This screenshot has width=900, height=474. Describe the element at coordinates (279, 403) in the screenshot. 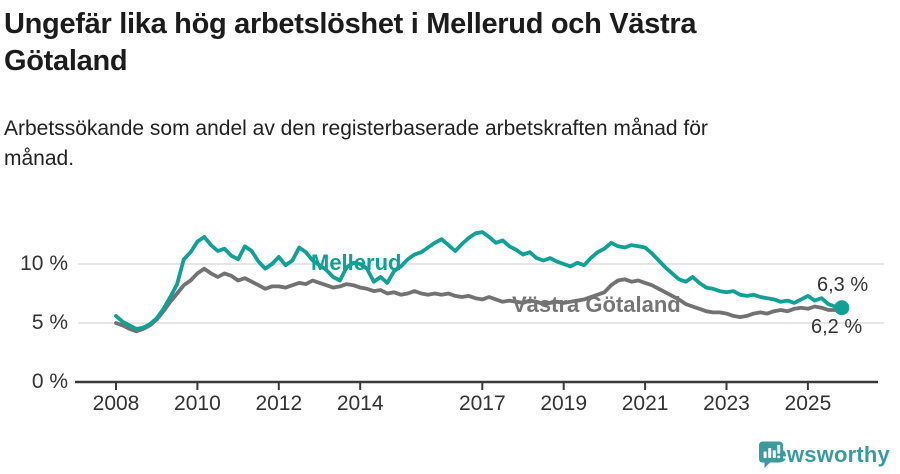

I see `x-axis-label-2012: 2012` at that location.